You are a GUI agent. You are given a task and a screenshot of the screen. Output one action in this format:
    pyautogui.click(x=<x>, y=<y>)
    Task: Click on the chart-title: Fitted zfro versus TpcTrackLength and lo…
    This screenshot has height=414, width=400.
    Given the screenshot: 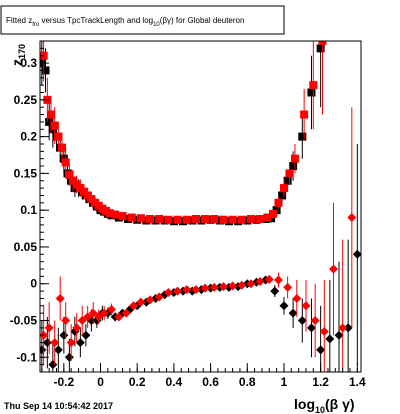 What is the action you would take?
    pyautogui.click(x=125, y=22)
    